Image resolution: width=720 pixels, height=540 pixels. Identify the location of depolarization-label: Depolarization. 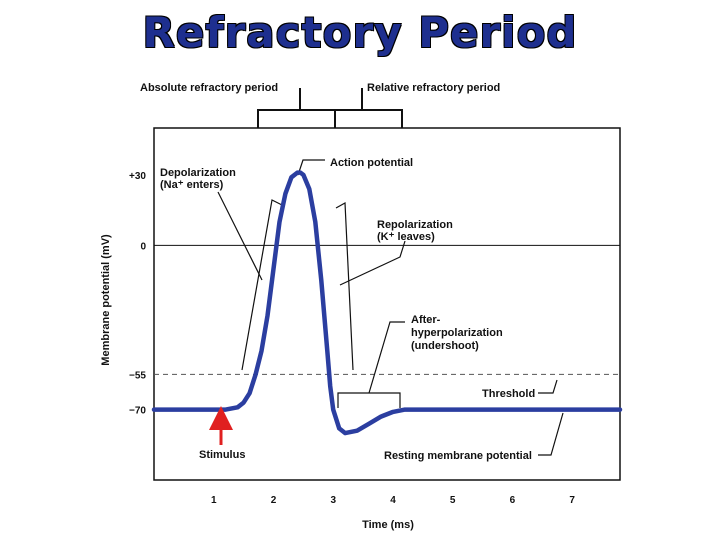
(198, 173).